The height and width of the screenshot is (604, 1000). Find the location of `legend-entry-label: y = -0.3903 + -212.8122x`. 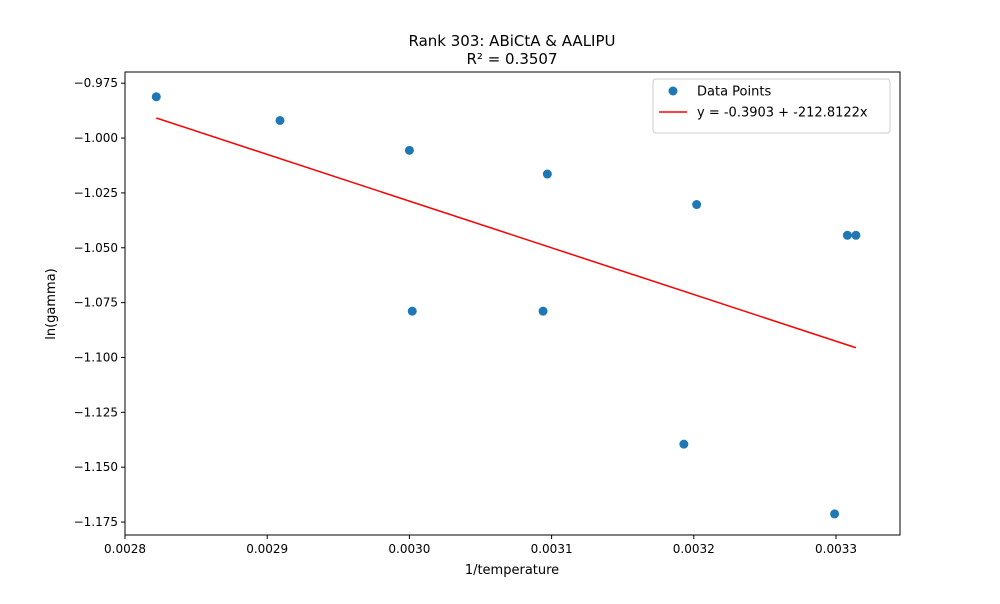

legend-entry-label: y = -0.3903 + -212.8122x is located at coordinates (782, 113).